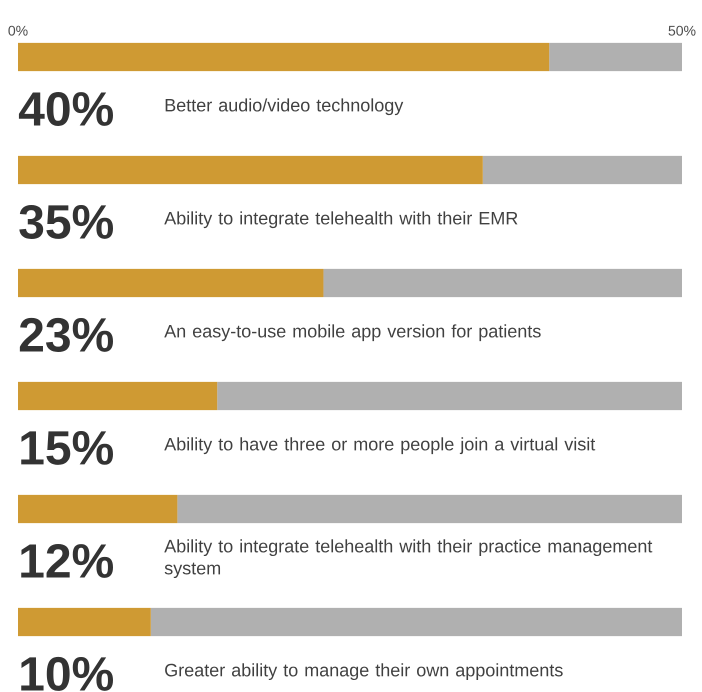  Describe the element at coordinates (66, 221) in the screenshot. I see `data-label: 35%` at that location.